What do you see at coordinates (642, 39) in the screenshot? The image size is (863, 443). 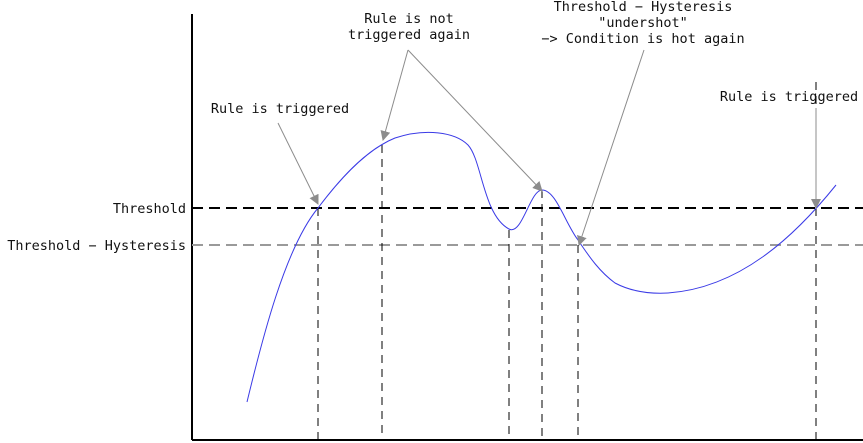 I see `annotation-undershot-line-3: −> Condition is hot again` at bounding box center [642, 39].